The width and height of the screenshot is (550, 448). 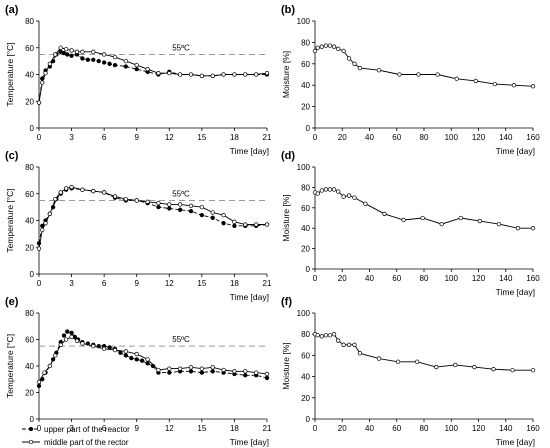 I want to click on panel-label: (c), so click(x=12, y=156).